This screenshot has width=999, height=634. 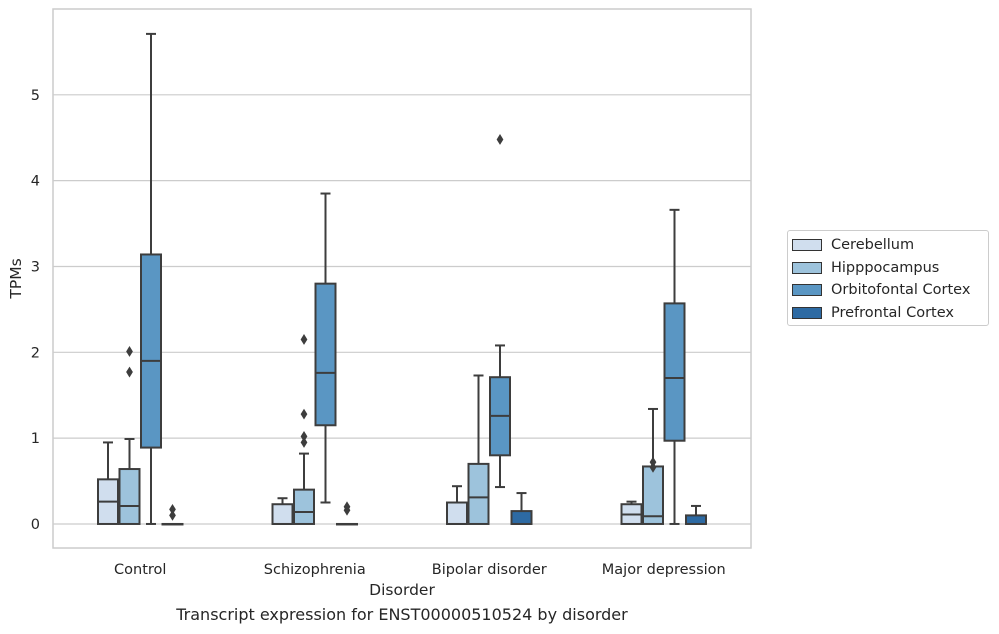 I want to click on x-tick-label: Schizophrenia, so click(x=315, y=570).